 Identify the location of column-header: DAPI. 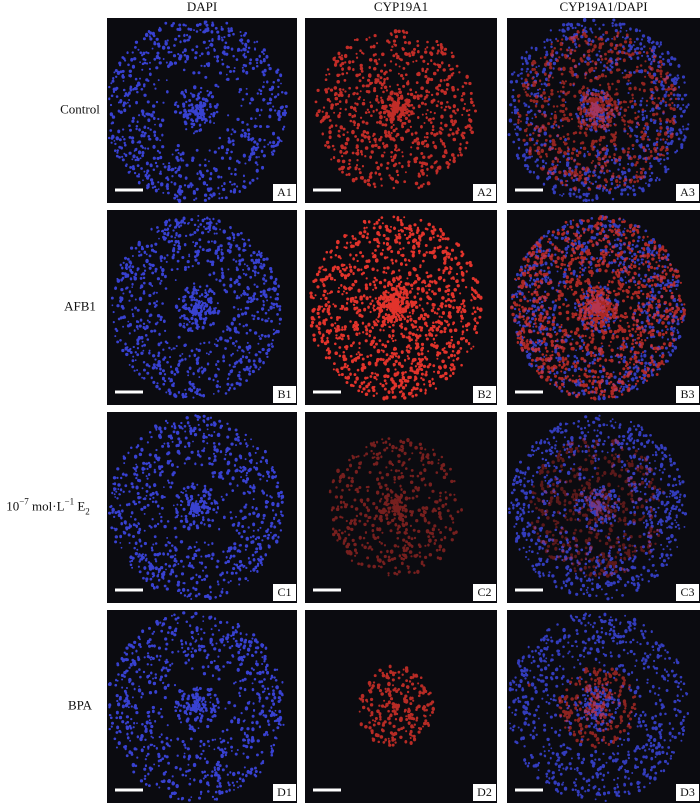
(202, 7).